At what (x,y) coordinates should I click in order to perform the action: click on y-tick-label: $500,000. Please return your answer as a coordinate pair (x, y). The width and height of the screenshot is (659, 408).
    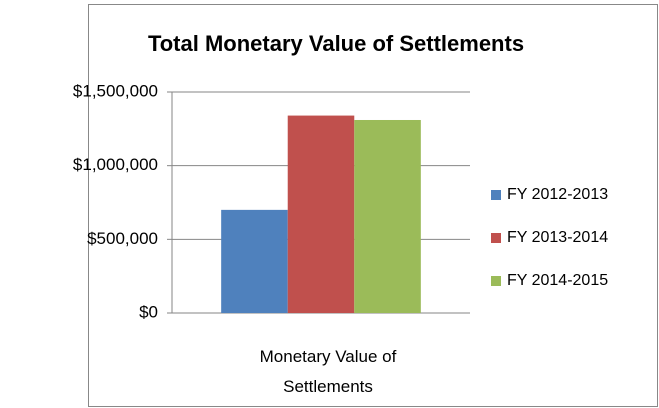
    Looking at the image, I should click on (122, 238).